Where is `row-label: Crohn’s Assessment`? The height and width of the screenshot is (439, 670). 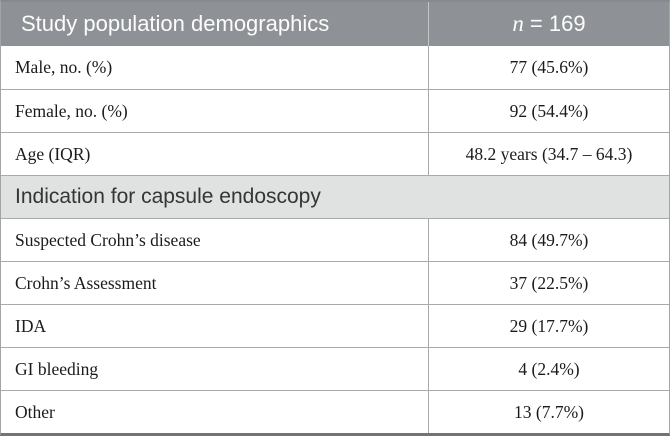
row-label: Crohn’s Assessment is located at coordinates (86, 282).